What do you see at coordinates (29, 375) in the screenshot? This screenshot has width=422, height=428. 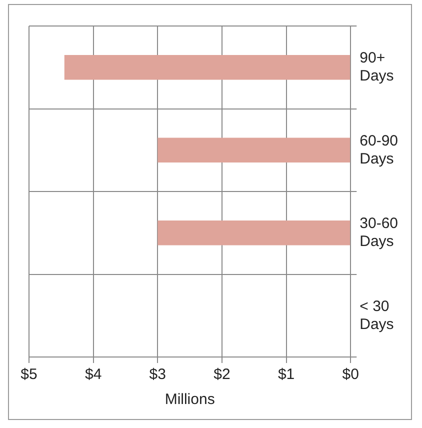 I see `x-tick-label: $5` at bounding box center [29, 375].